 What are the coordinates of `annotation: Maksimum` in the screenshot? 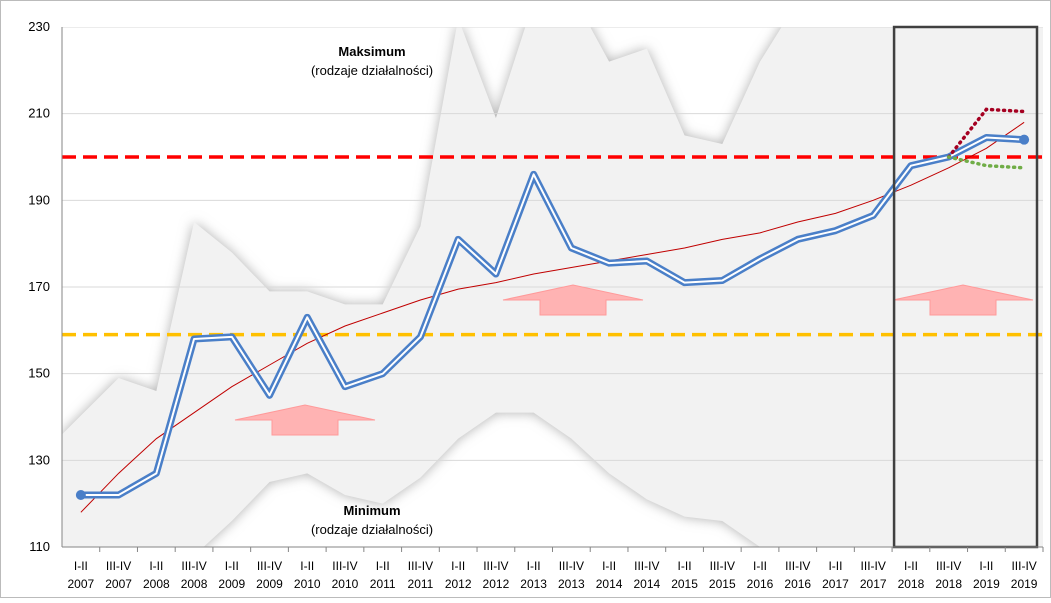 It's located at (371, 51).